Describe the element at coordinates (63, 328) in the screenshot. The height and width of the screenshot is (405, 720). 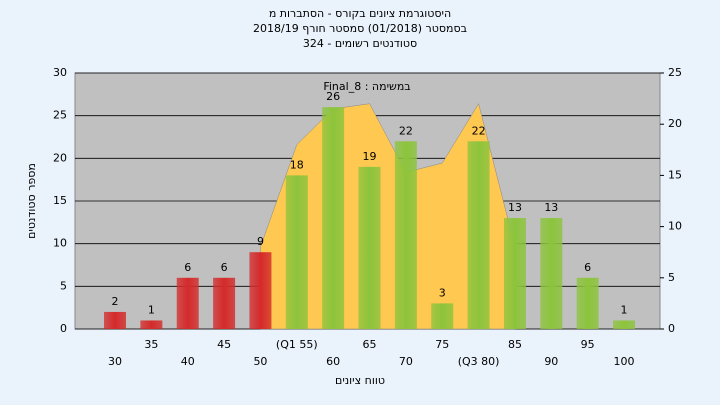
I see `y-tick-label: 0` at that location.